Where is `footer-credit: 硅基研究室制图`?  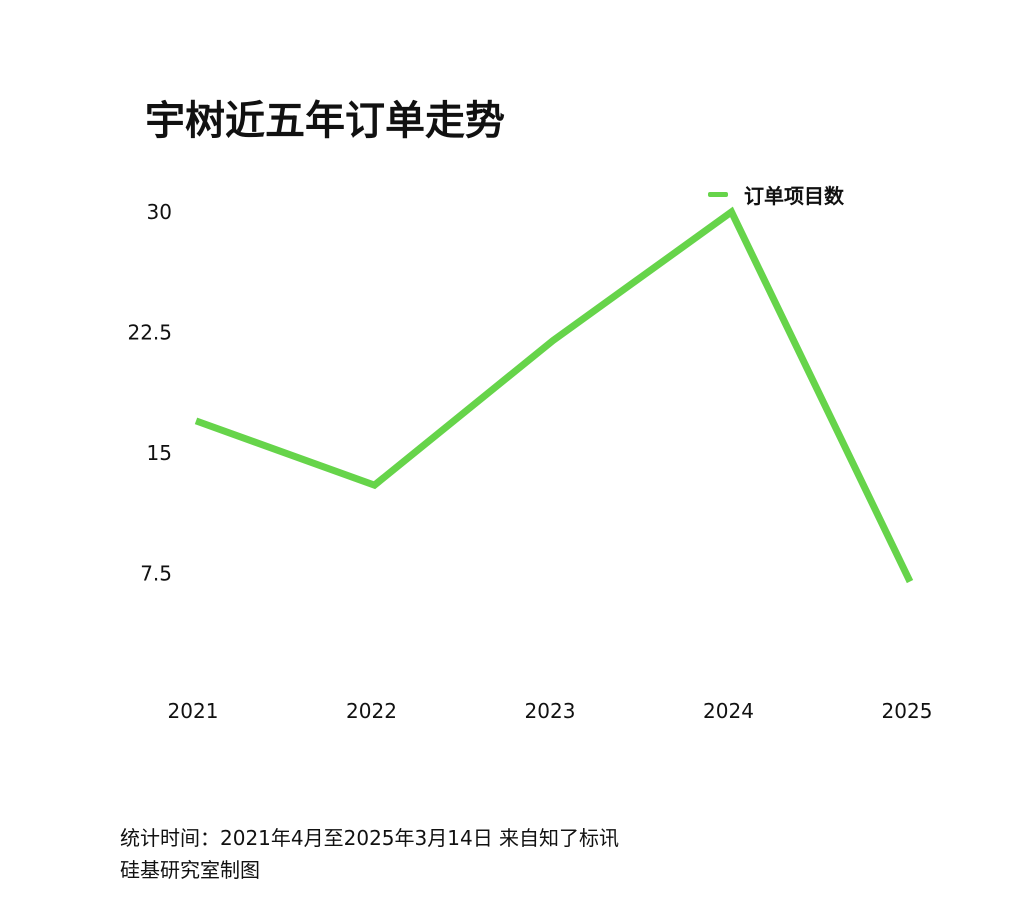 footer-credit: 硅基研究室制图 is located at coordinates (190, 870).